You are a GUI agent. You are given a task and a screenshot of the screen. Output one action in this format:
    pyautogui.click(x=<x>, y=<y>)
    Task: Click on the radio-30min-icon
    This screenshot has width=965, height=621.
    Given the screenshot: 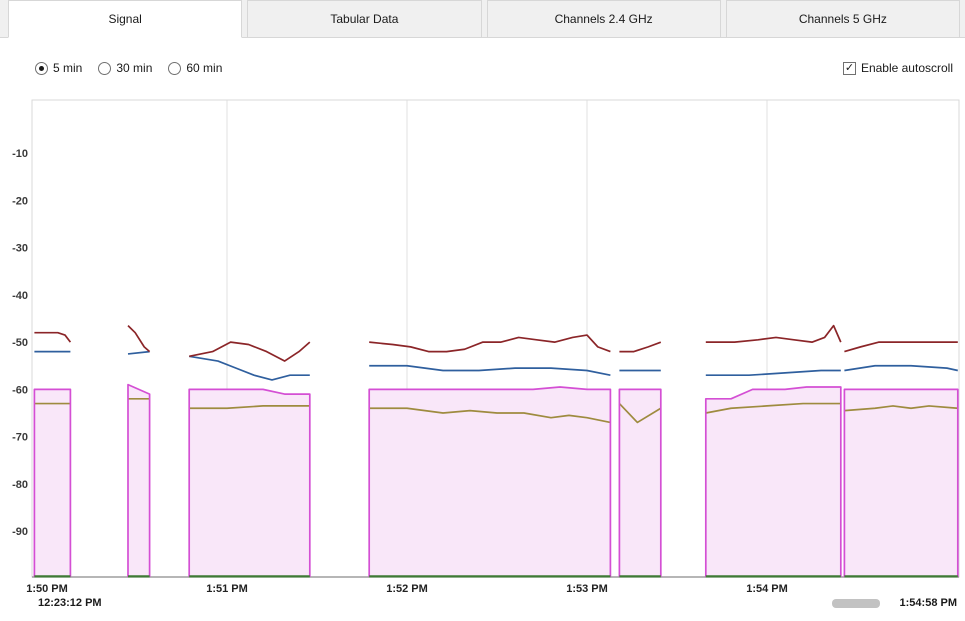 What is the action you would take?
    pyautogui.click(x=105, y=68)
    